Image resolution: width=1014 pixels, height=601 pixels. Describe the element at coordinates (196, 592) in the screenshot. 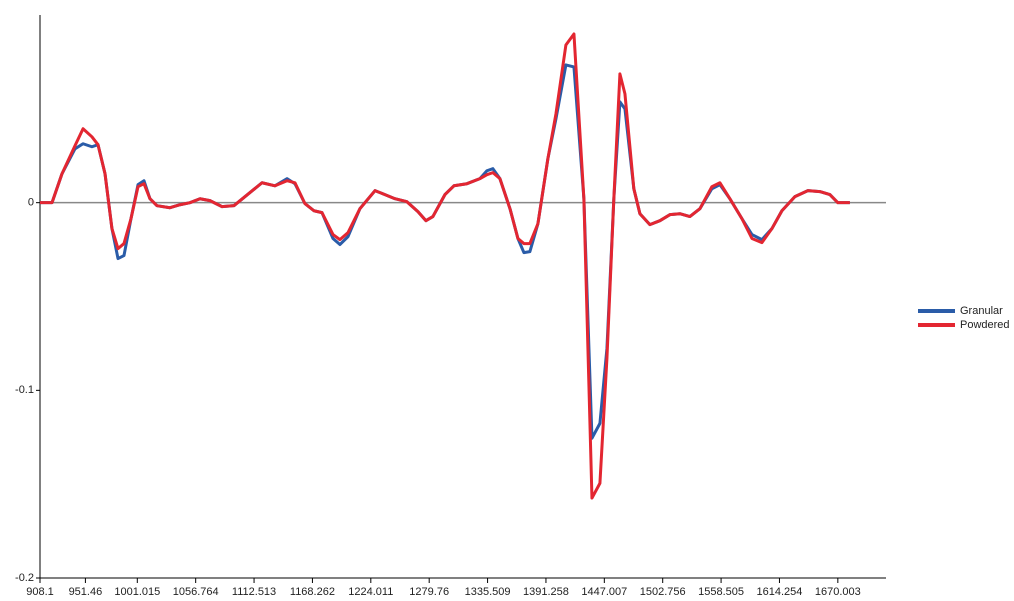

I see `x-tick-label: 1056.764` at that location.